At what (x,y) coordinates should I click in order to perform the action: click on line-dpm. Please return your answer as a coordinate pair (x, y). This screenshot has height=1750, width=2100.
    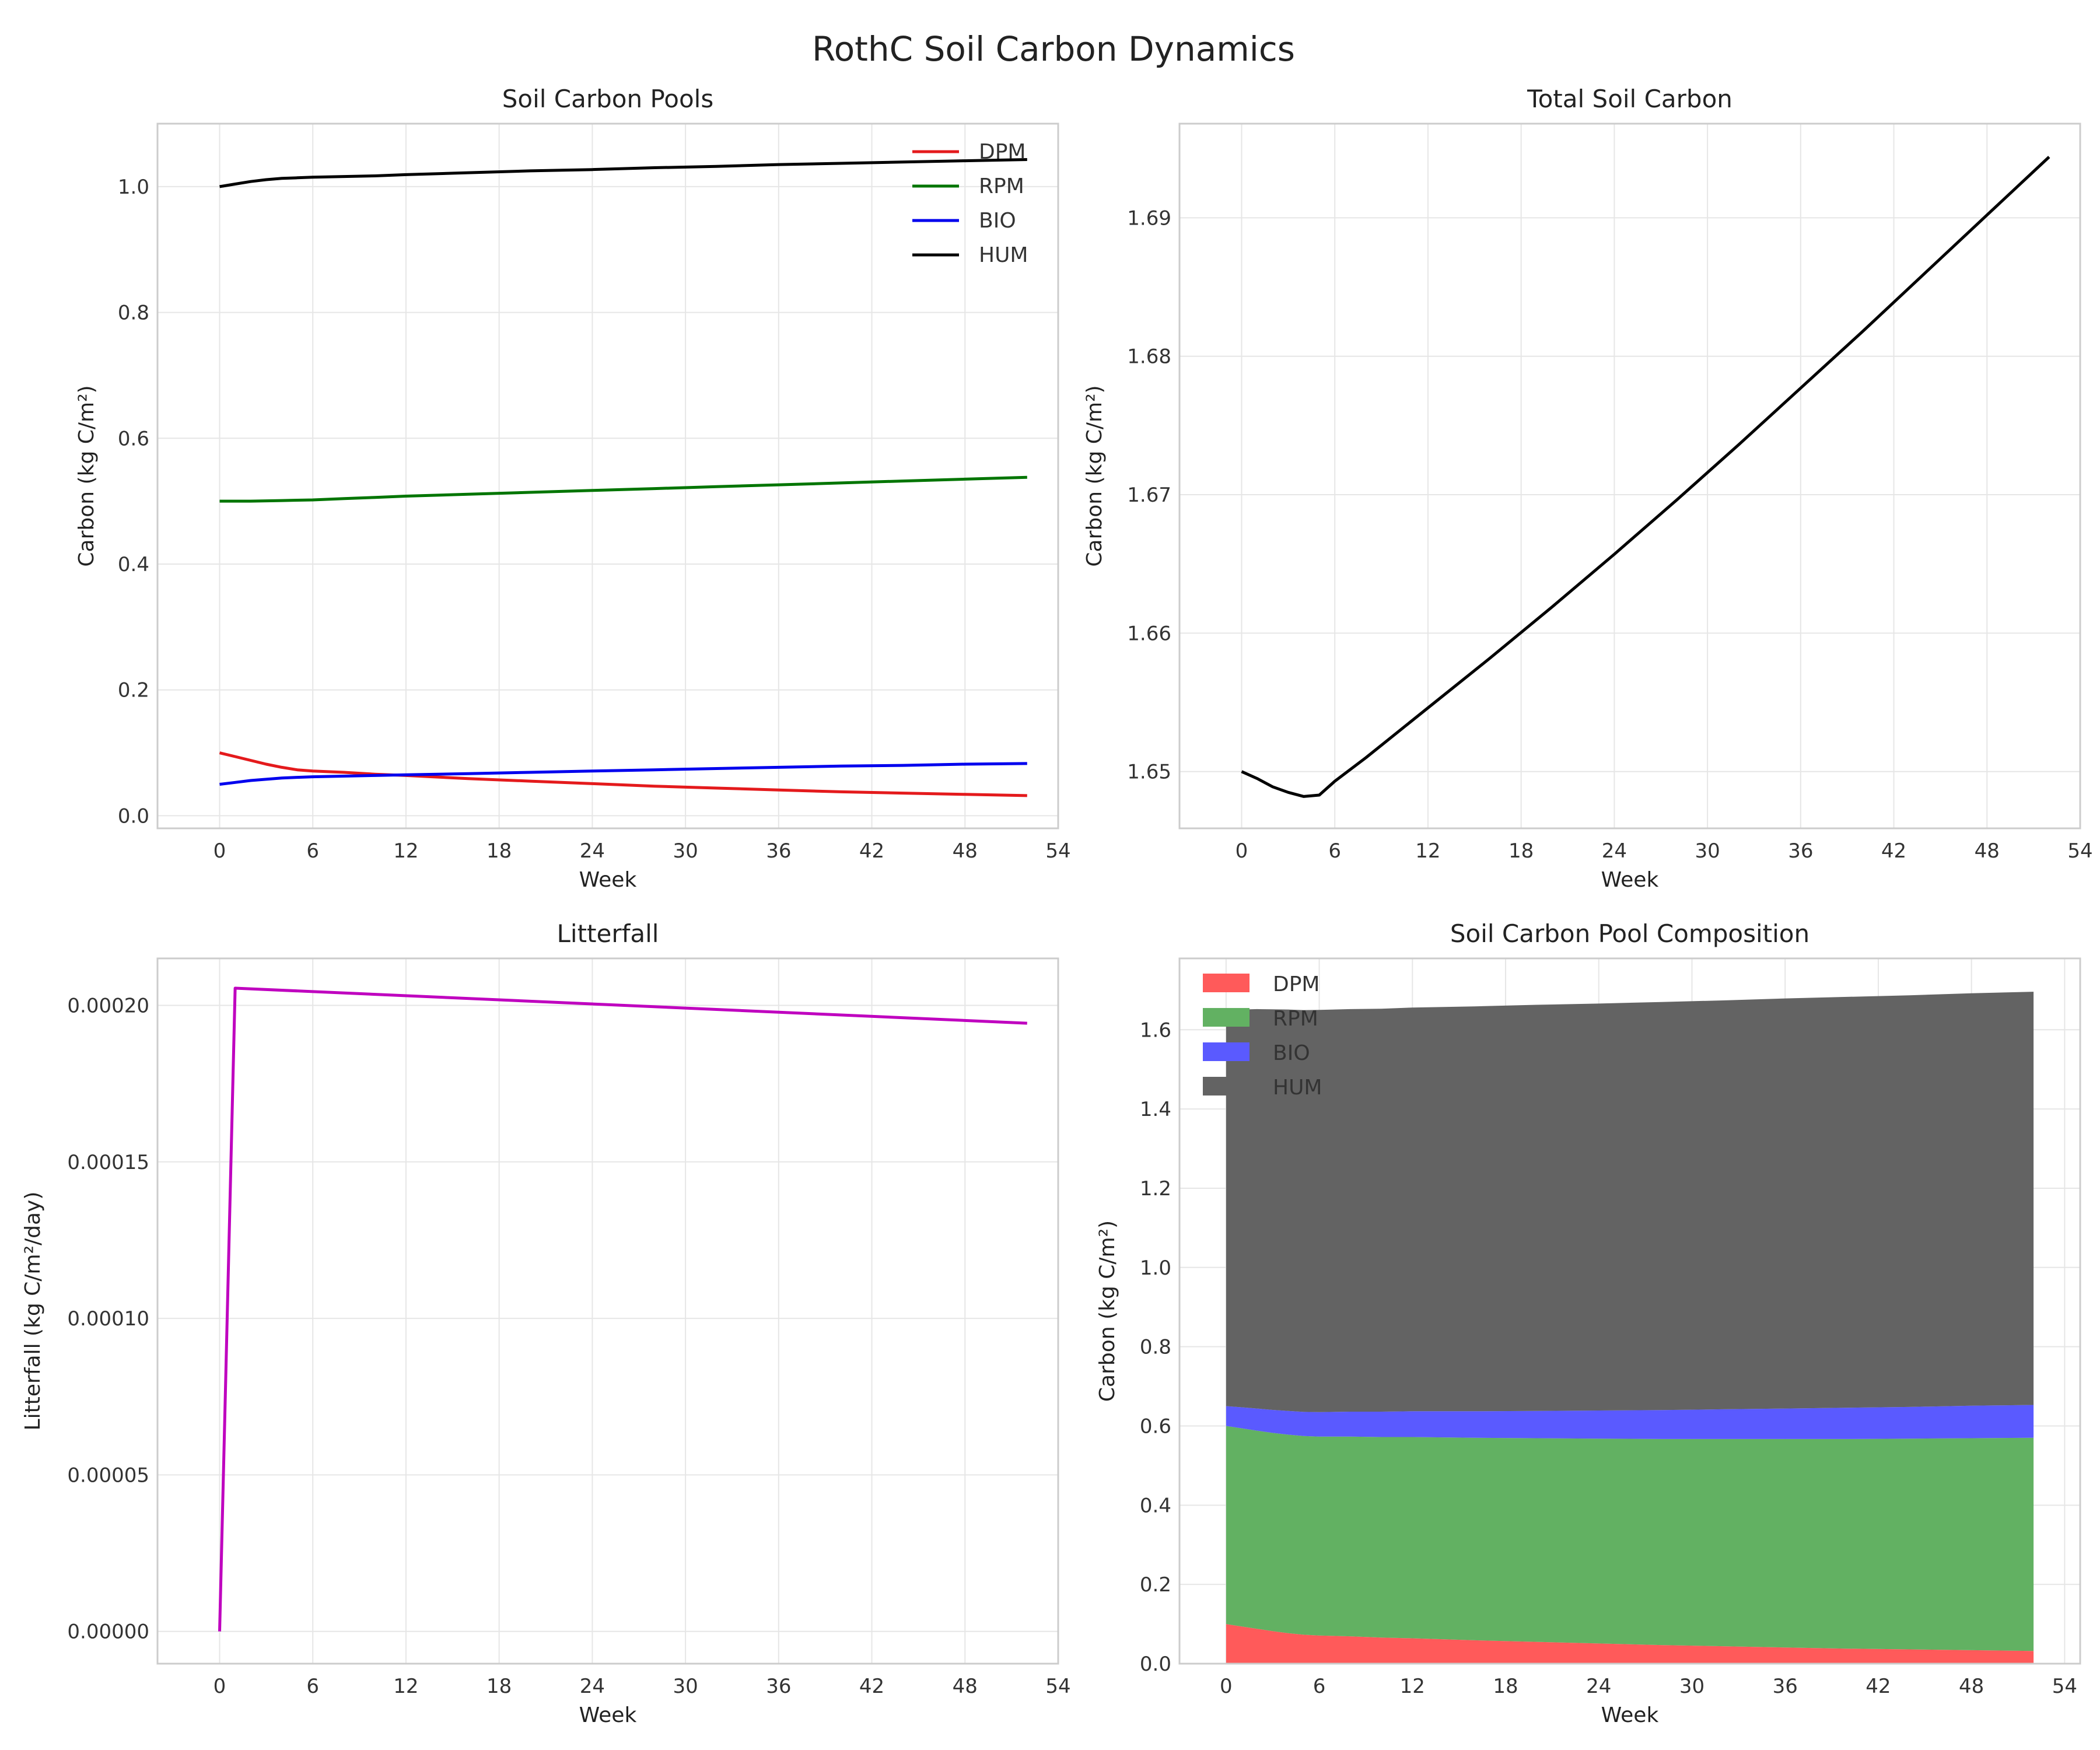
    Looking at the image, I should click on (623, 774).